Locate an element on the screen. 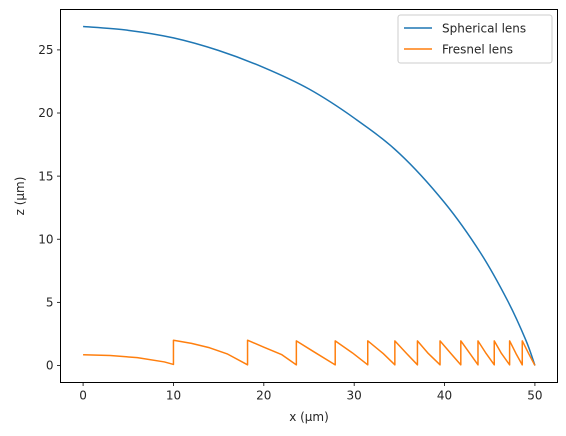 The width and height of the screenshot is (566, 436). y-tick-label: 10 is located at coordinates (45, 239).